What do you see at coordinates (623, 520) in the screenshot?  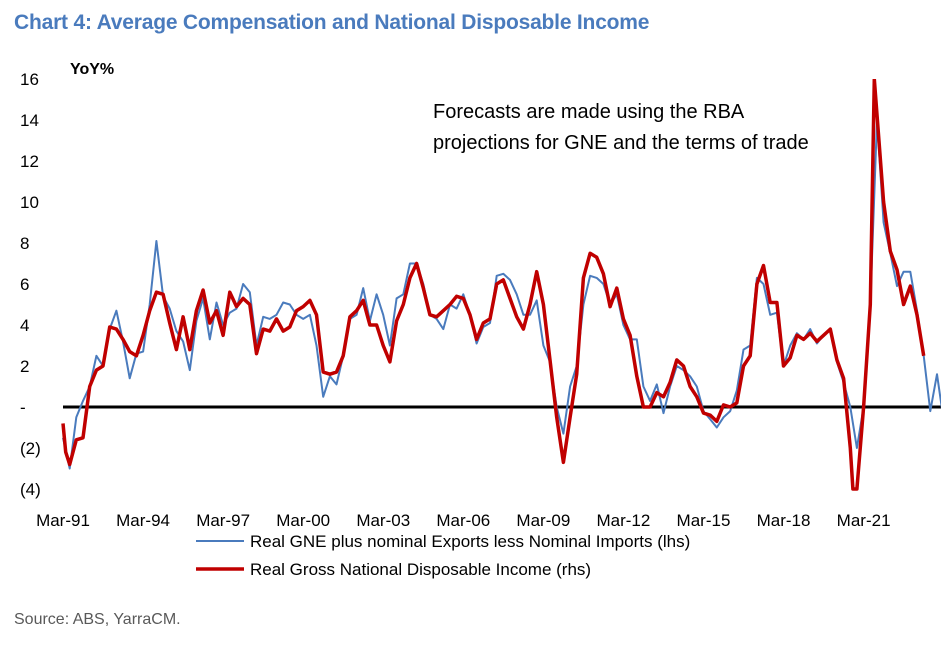 I see `x-tick-label: Mar-12` at bounding box center [623, 520].